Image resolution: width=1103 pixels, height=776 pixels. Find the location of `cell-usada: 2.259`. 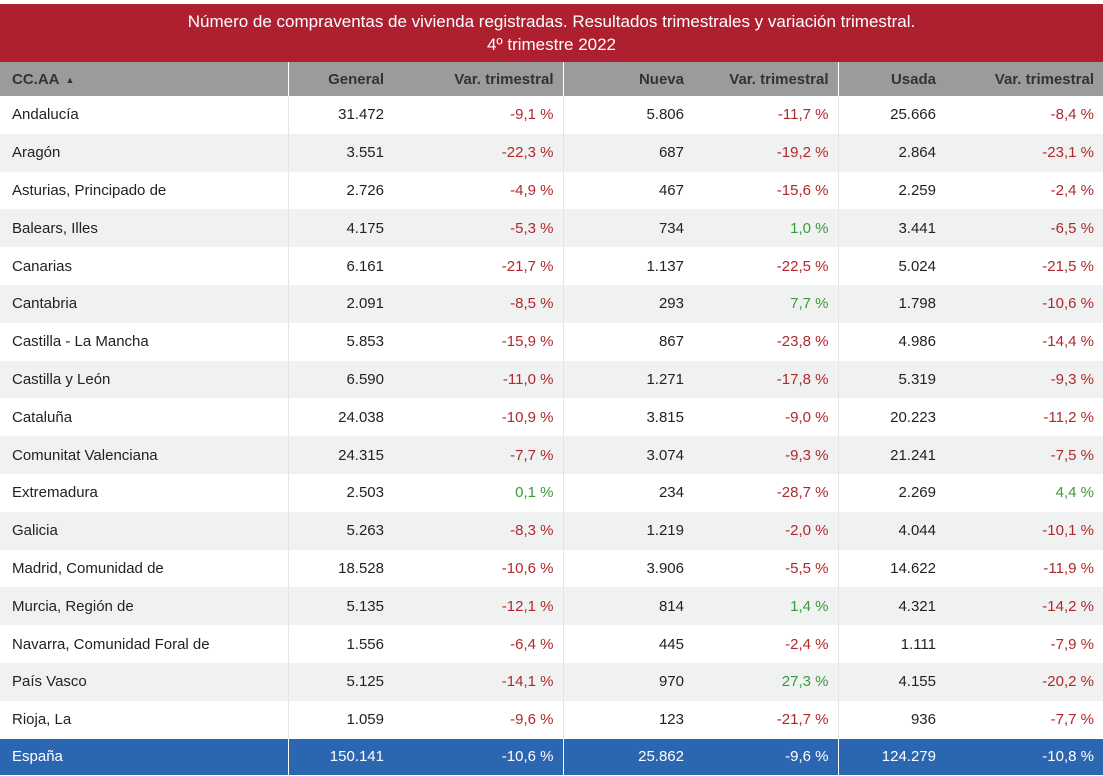

cell-usada: 2.259 is located at coordinates (891, 190).